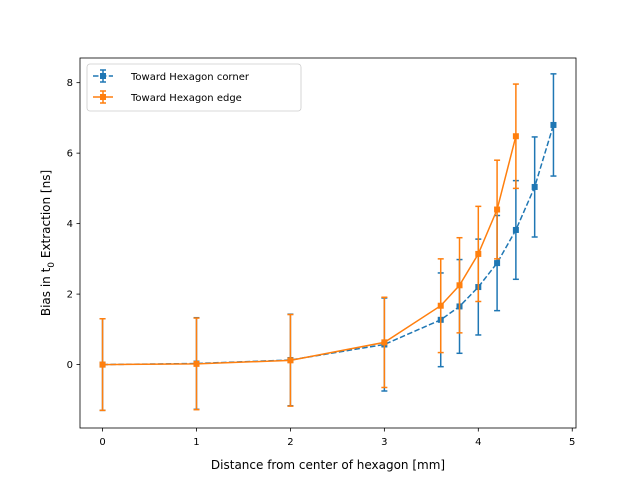  What do you see at coordinates (70, 83) in the screenshot?
I see `y-tick-label: 8` at bounding box center [70, 83].